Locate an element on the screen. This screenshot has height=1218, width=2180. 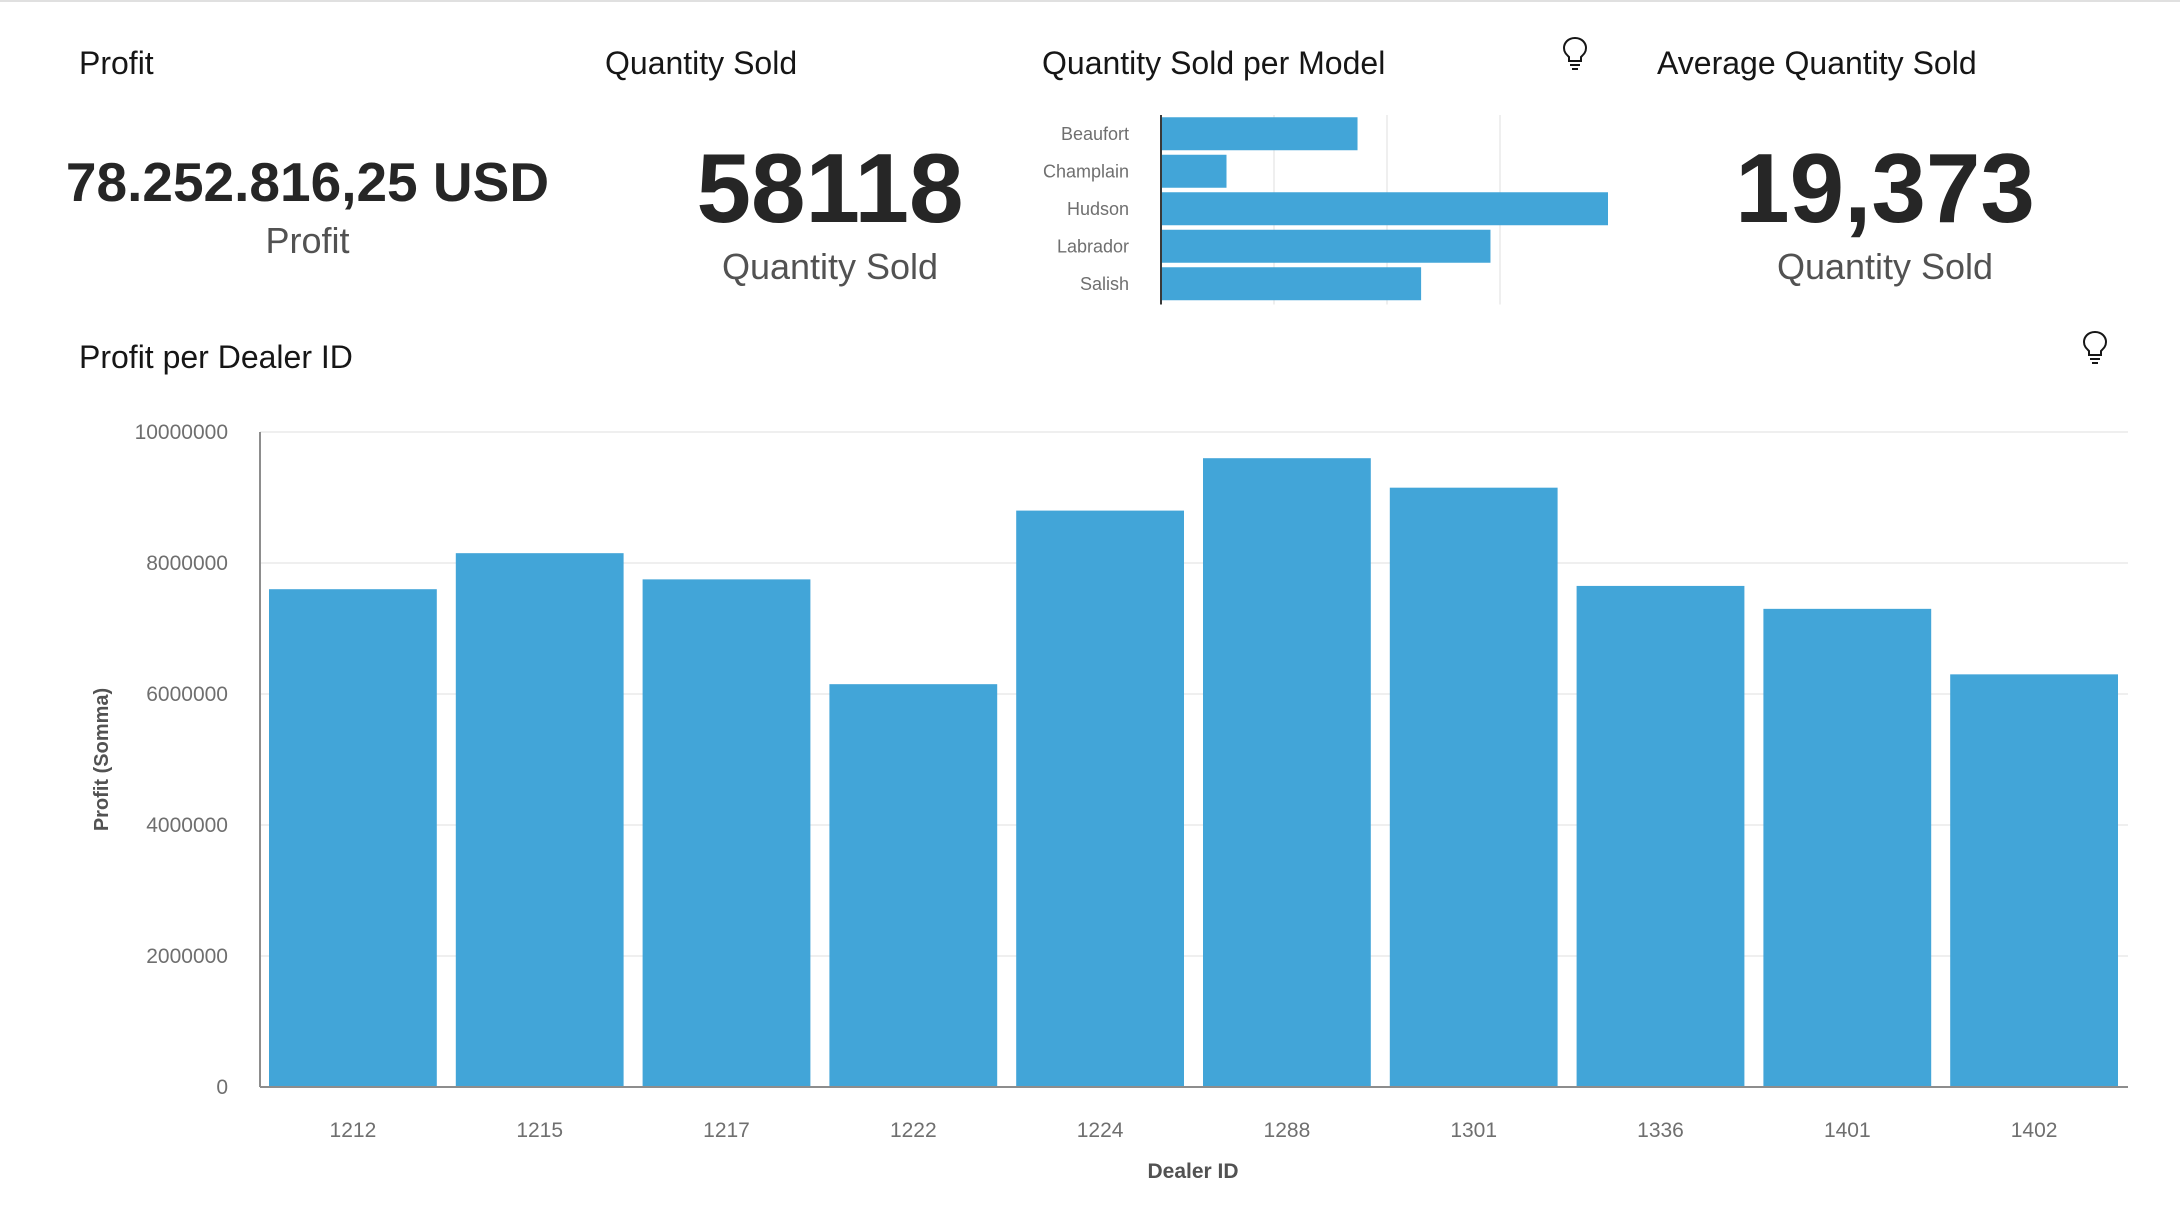
dealer-chart-title: Profit per Dealer ID is located at coordinates (216, 357).